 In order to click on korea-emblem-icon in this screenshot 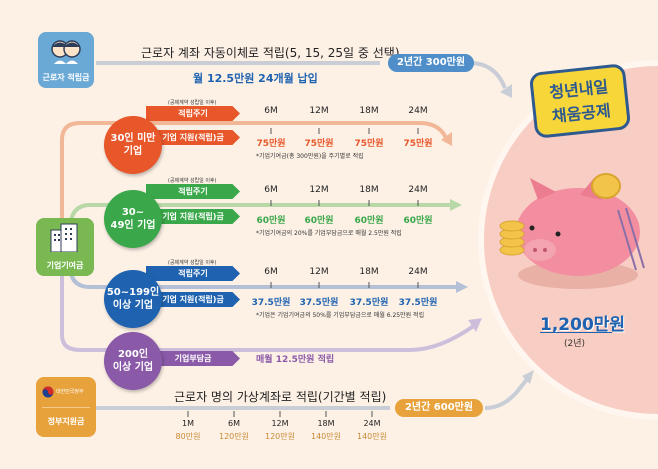, I will do `click(48, 392)`.